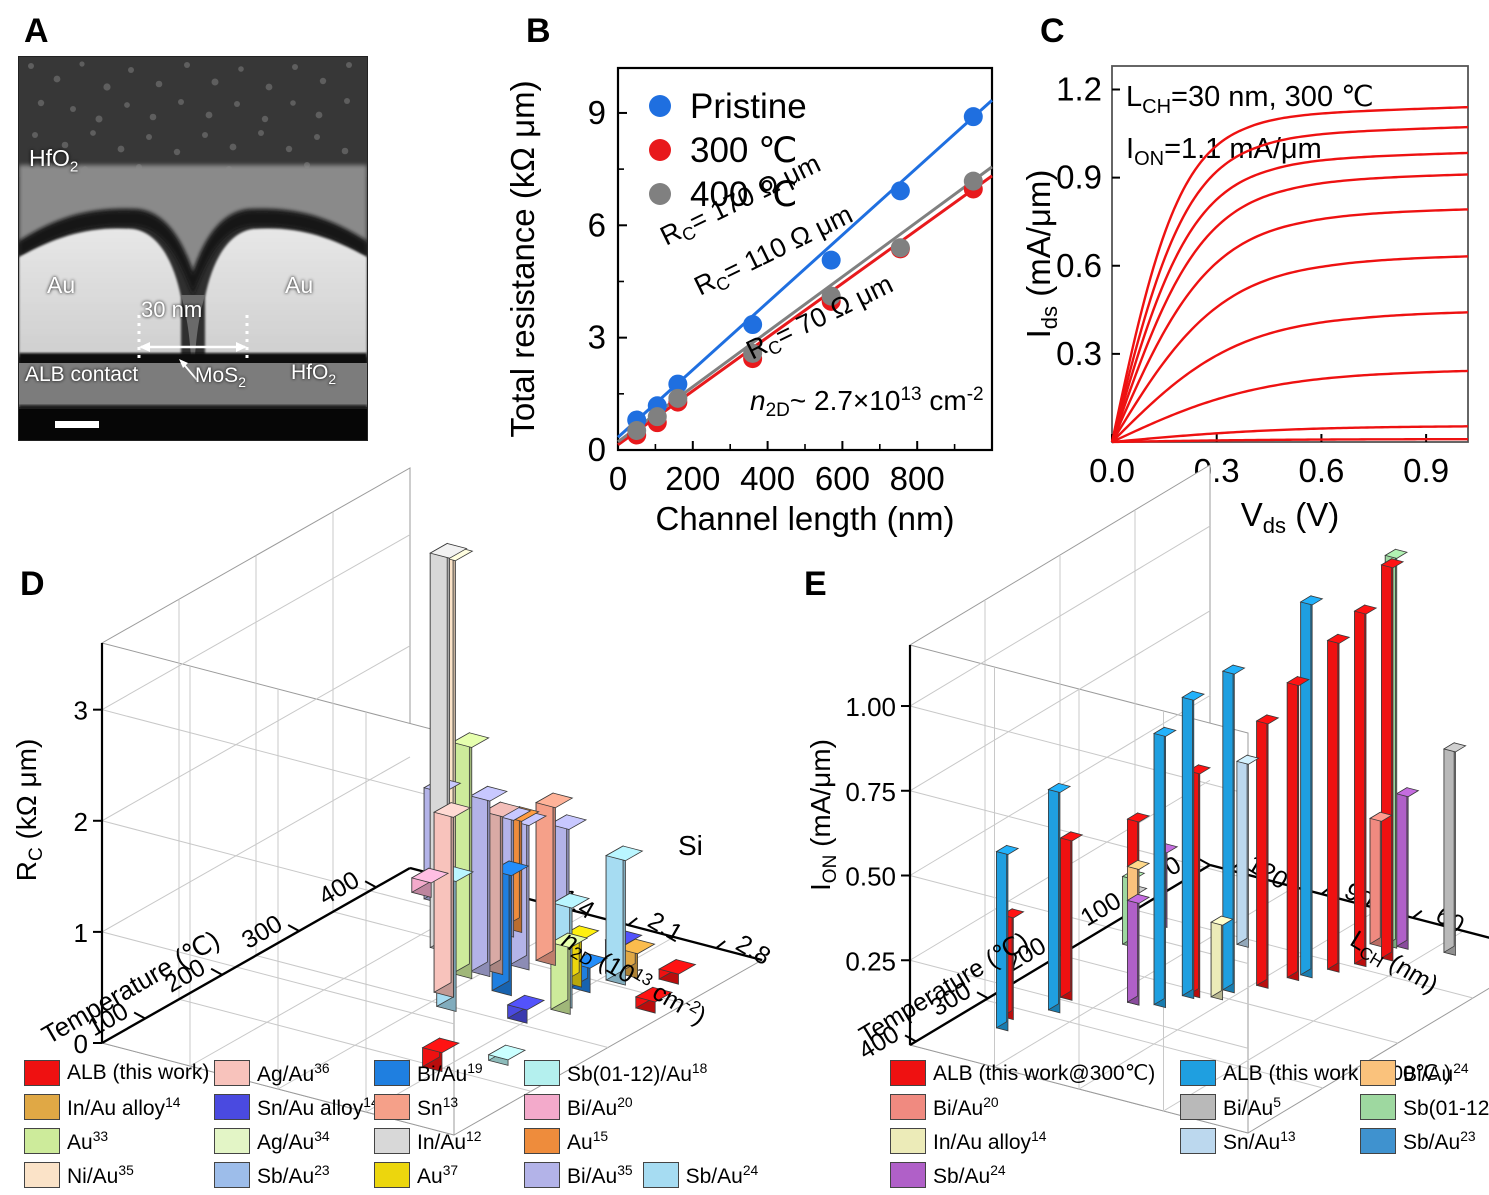 The width and height of the screenshot is (1489, 1195). I want to click on label-au-left: Au, so click(61, 285).